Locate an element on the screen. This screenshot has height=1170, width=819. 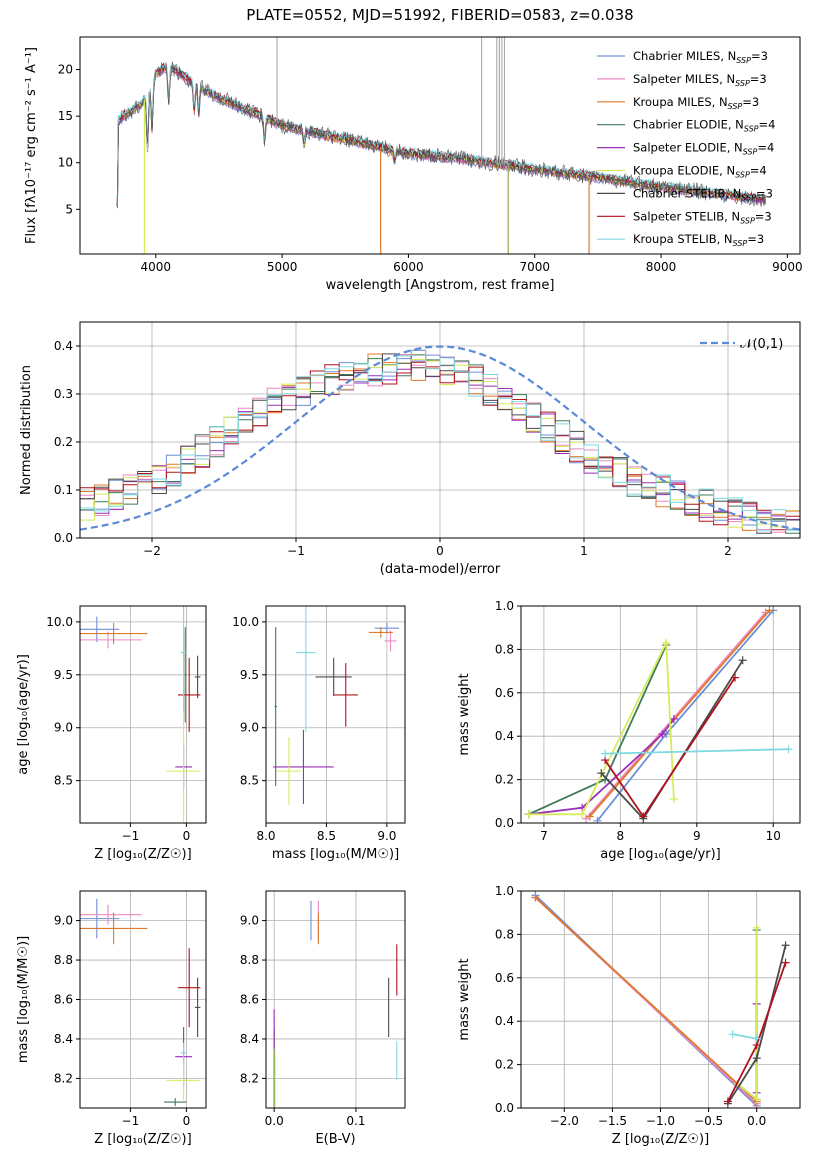
y-tick-label: 8.4 is located at coordinates (249, 1039).